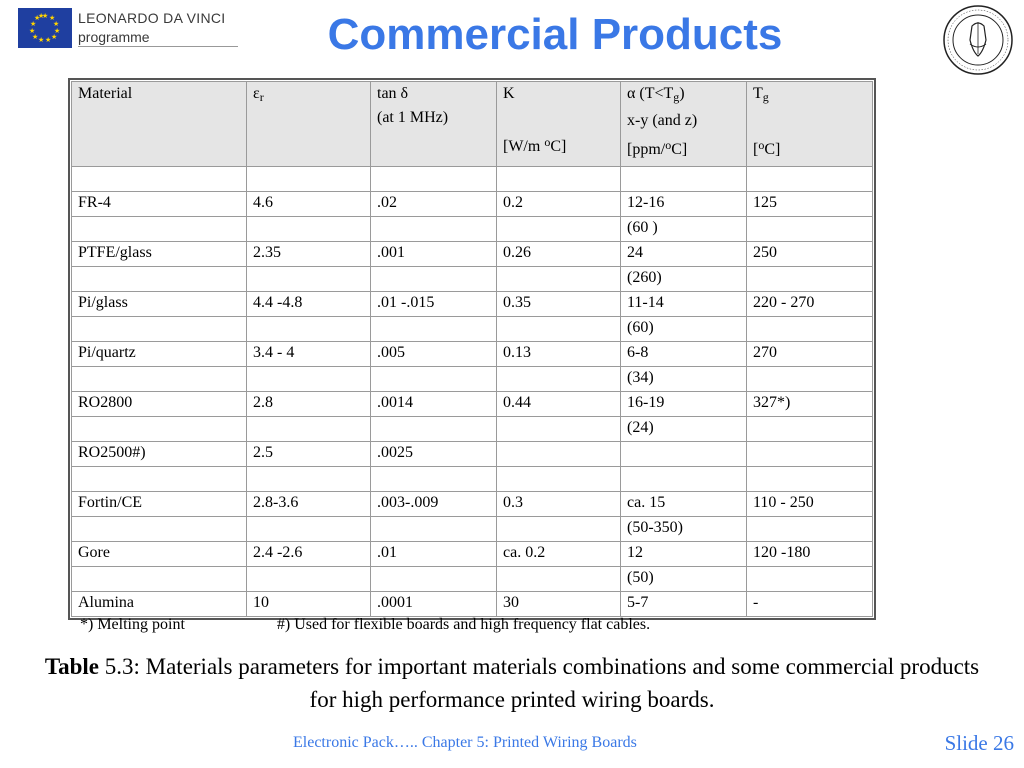 The image size is (1024, 768). What do you see at coordinates (472, 579) in the screenshot?
I see `table-row: (50)` at bounding box center [472, 579].